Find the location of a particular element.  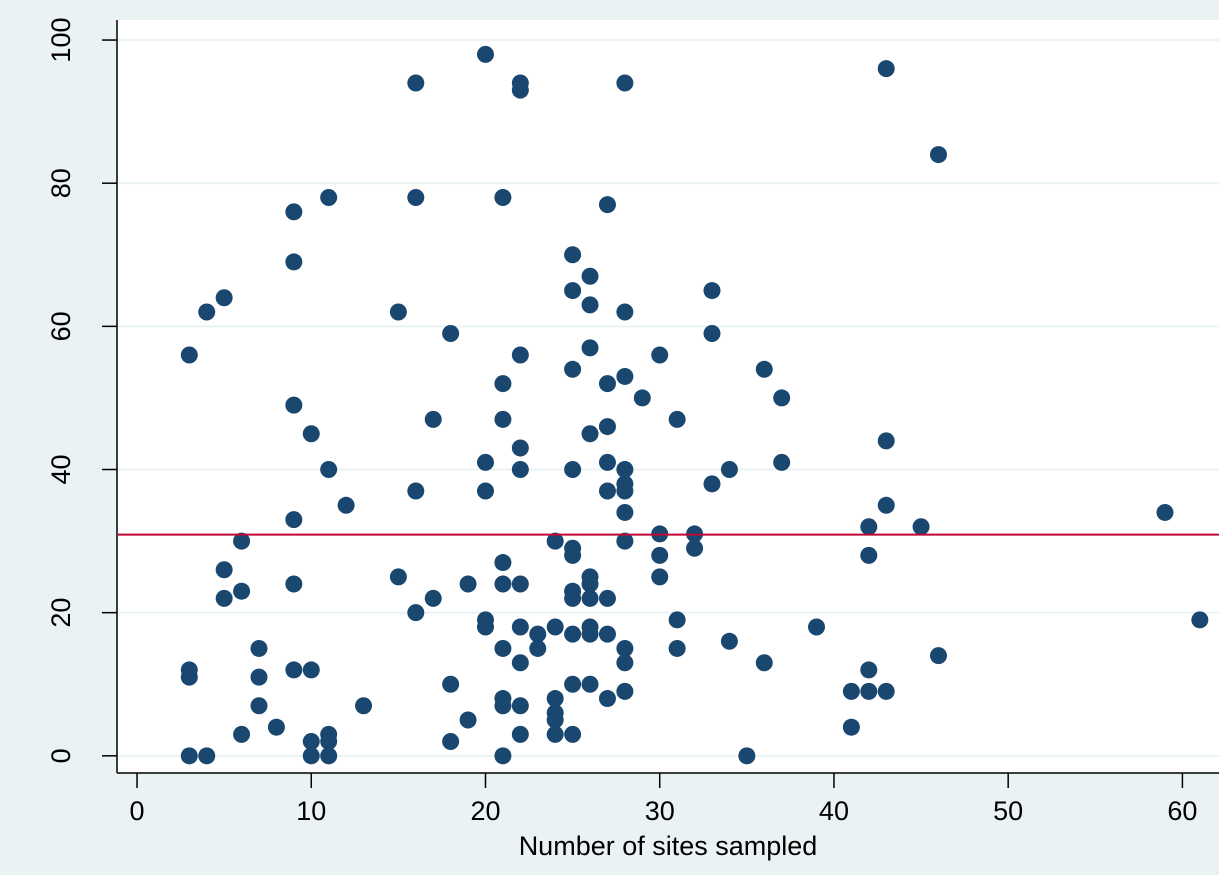

x-tick-label: 30 is located at coordinates (660, 811).